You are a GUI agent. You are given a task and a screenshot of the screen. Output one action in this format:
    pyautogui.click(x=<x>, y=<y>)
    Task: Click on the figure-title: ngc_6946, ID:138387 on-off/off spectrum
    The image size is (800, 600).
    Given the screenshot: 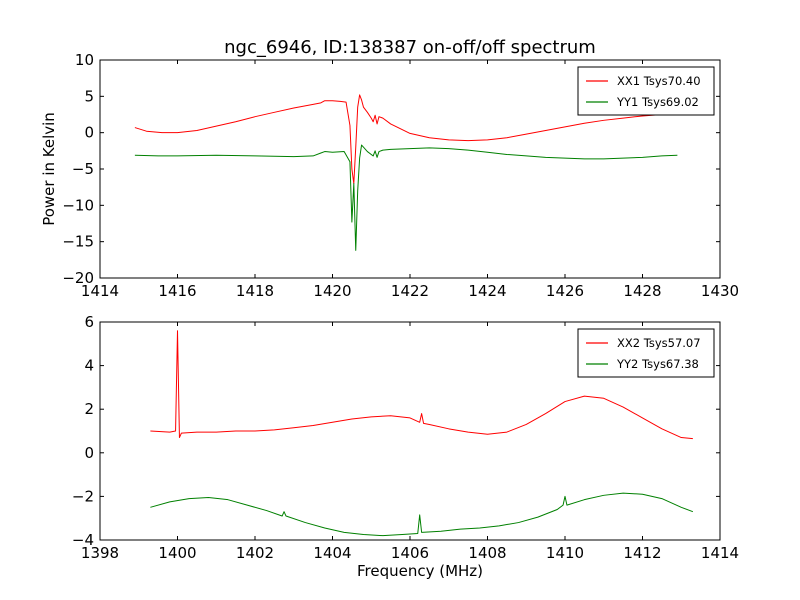 What is the action you would take?
    pyautogui.click(x=410, y=47)
    